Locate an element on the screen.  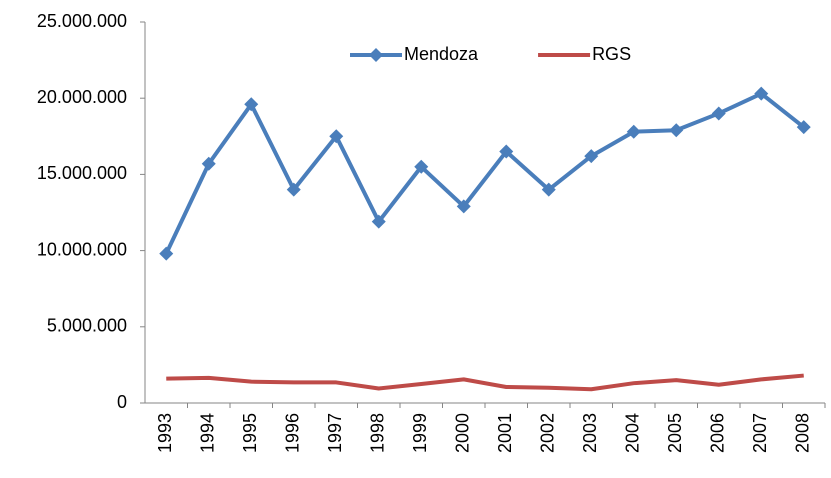
y-tick-label: 10.000.000 is located at coordinates (82, 249).